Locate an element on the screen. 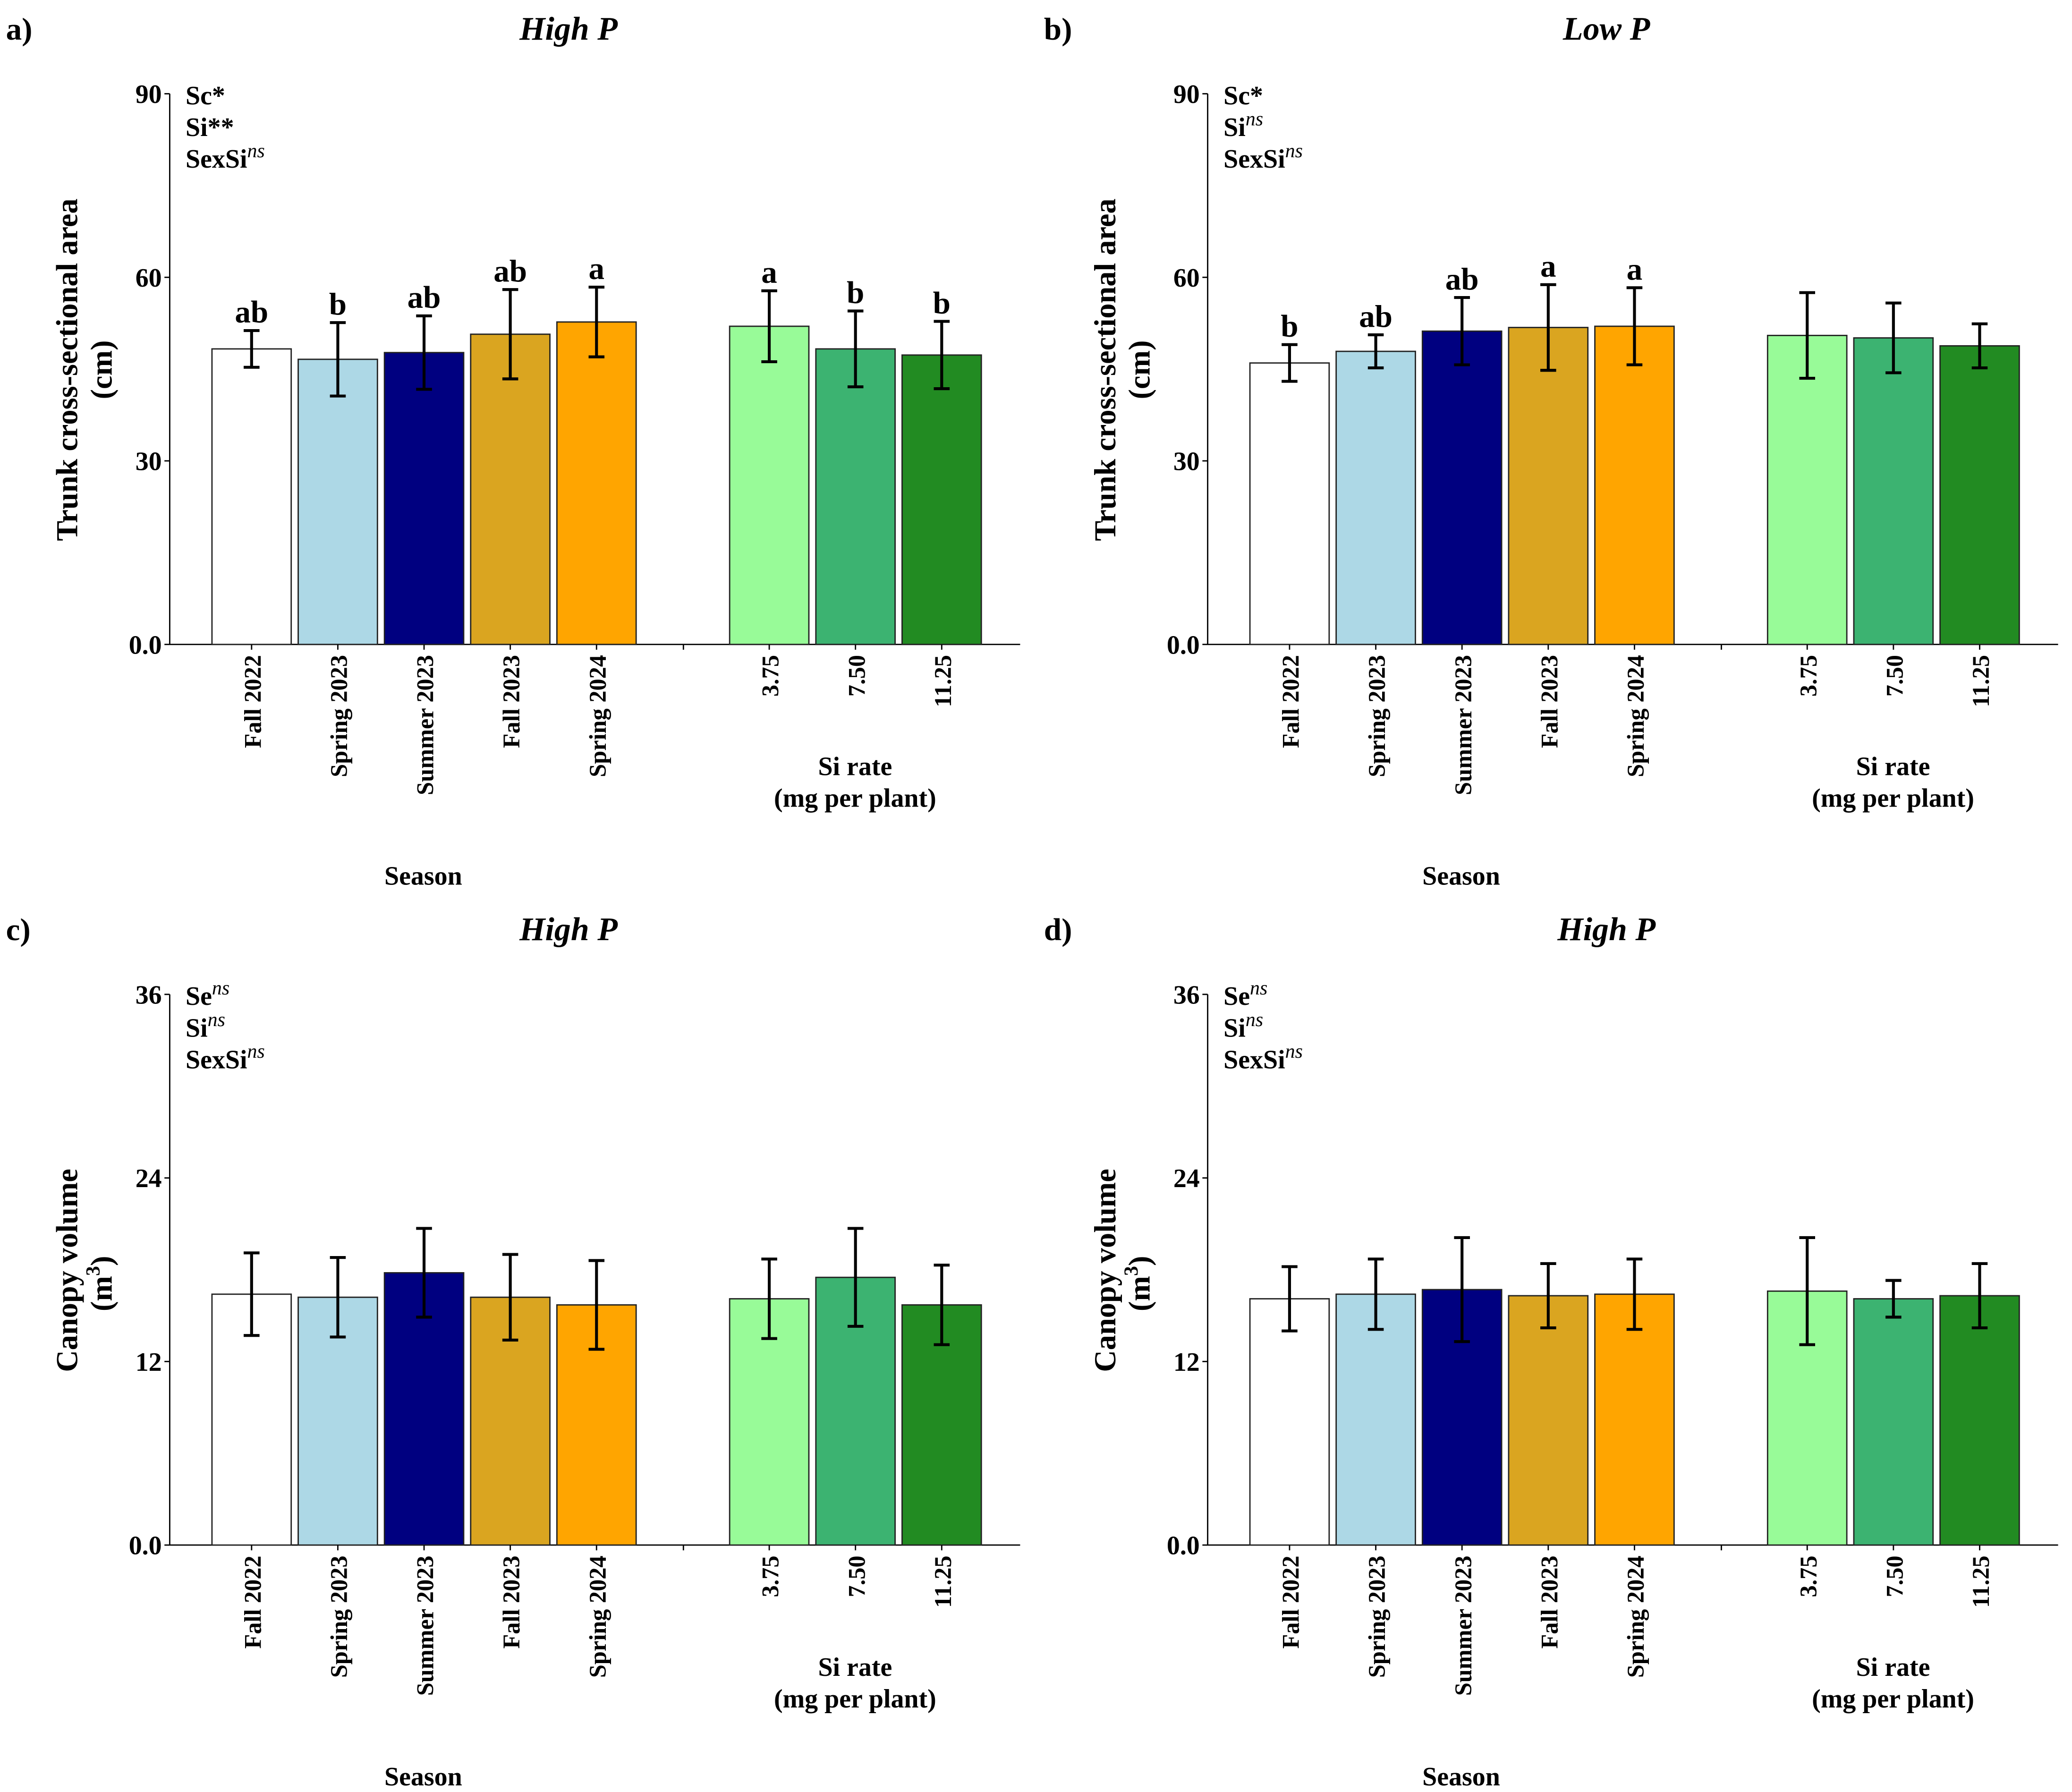 The height and width of the screenshot is (1792, 2072). bar-summer-2023 is located at coordinates (1462, 487).